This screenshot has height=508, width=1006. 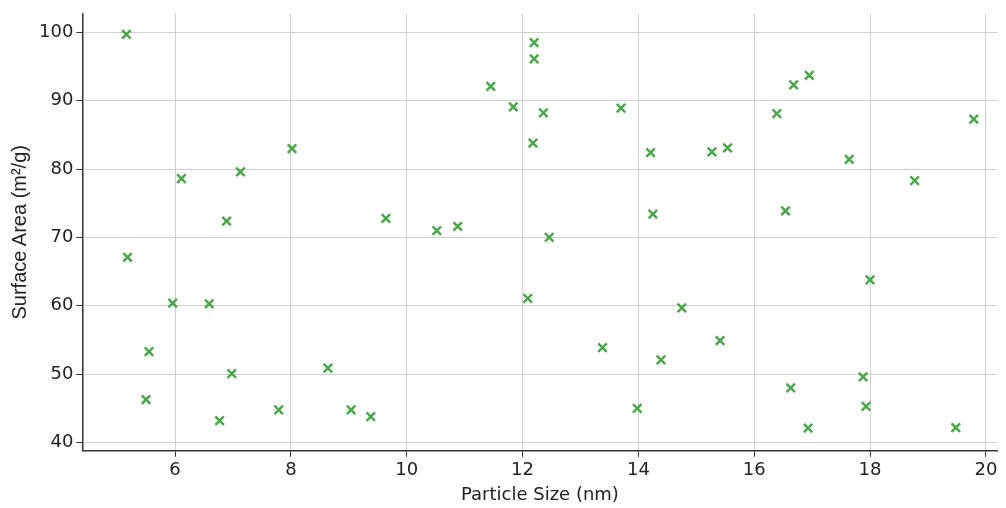 What do you see at coordinates (18, 232) in the screenshot?
I see `y-axis-title: Surface Area (m²/g)` at bounding box center [18, 232].